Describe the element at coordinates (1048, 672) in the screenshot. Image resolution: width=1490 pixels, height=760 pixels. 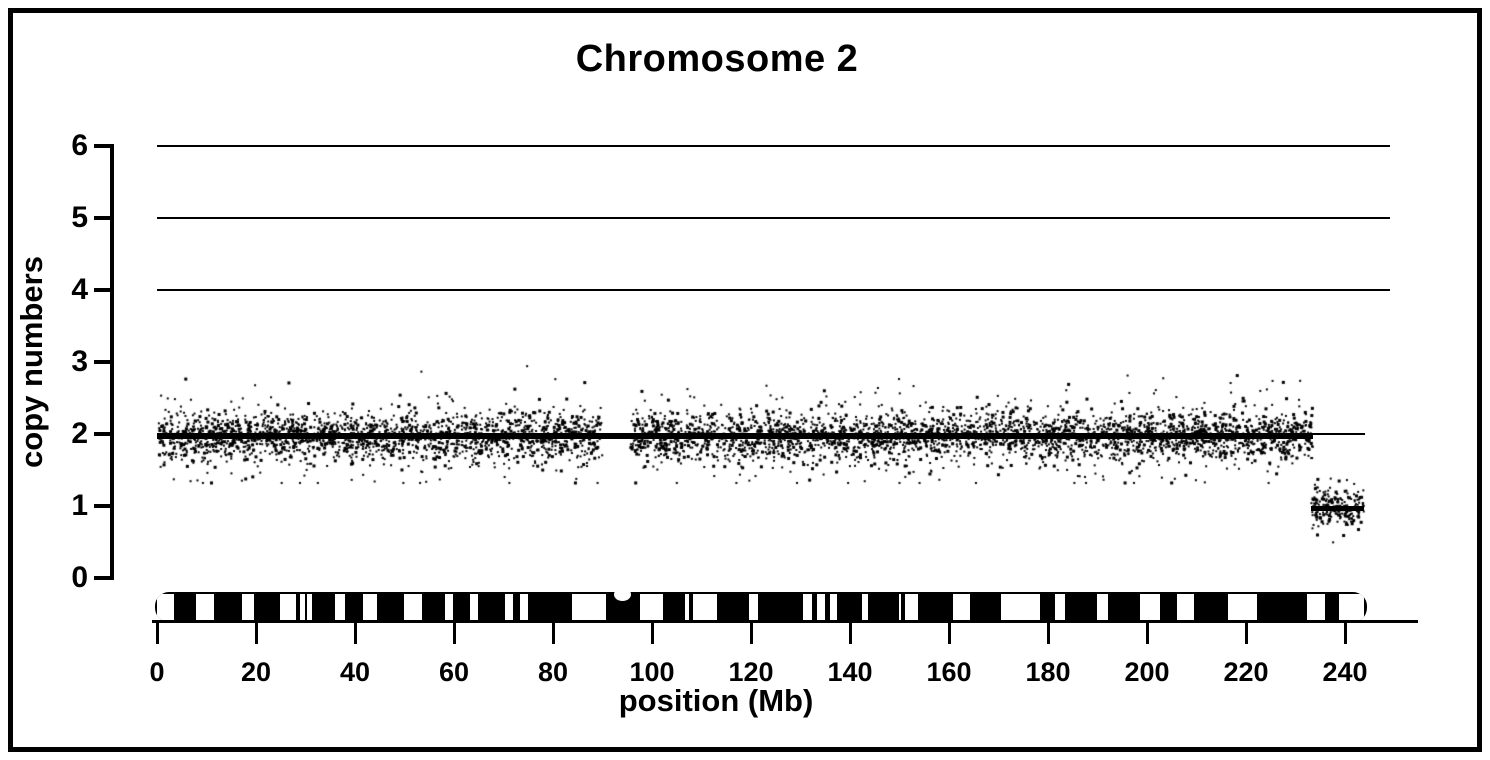
I see `x-axis-tick-label: 180` at that location.